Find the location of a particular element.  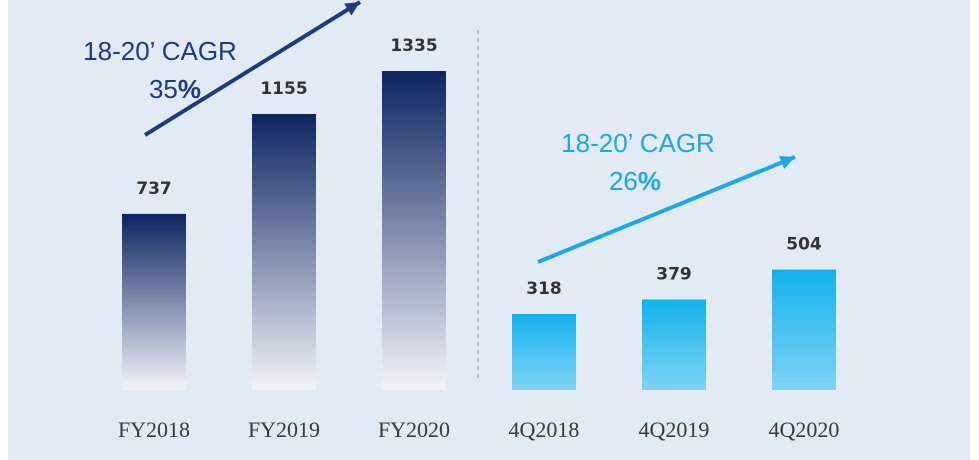

annotation-value: 26% is located at coordinates (635, 181).